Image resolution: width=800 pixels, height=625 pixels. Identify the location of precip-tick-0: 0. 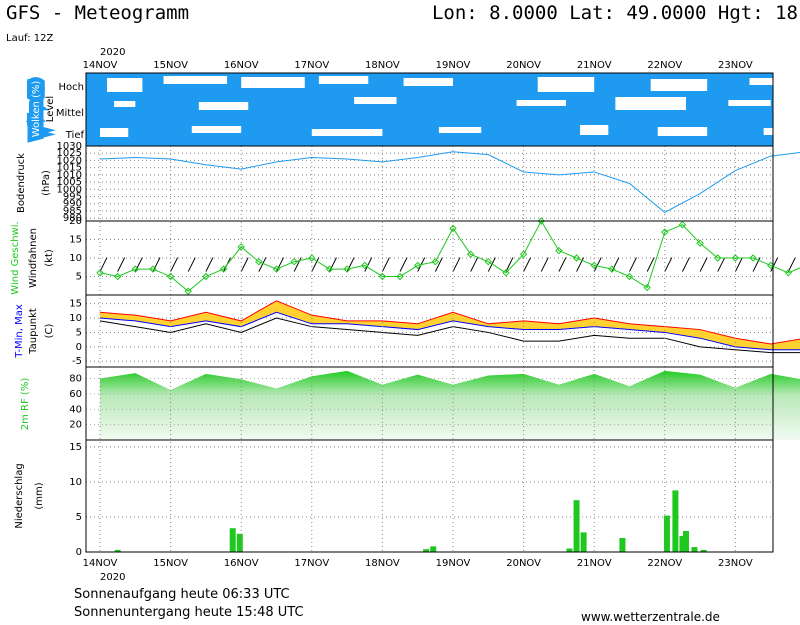
(79, 552).